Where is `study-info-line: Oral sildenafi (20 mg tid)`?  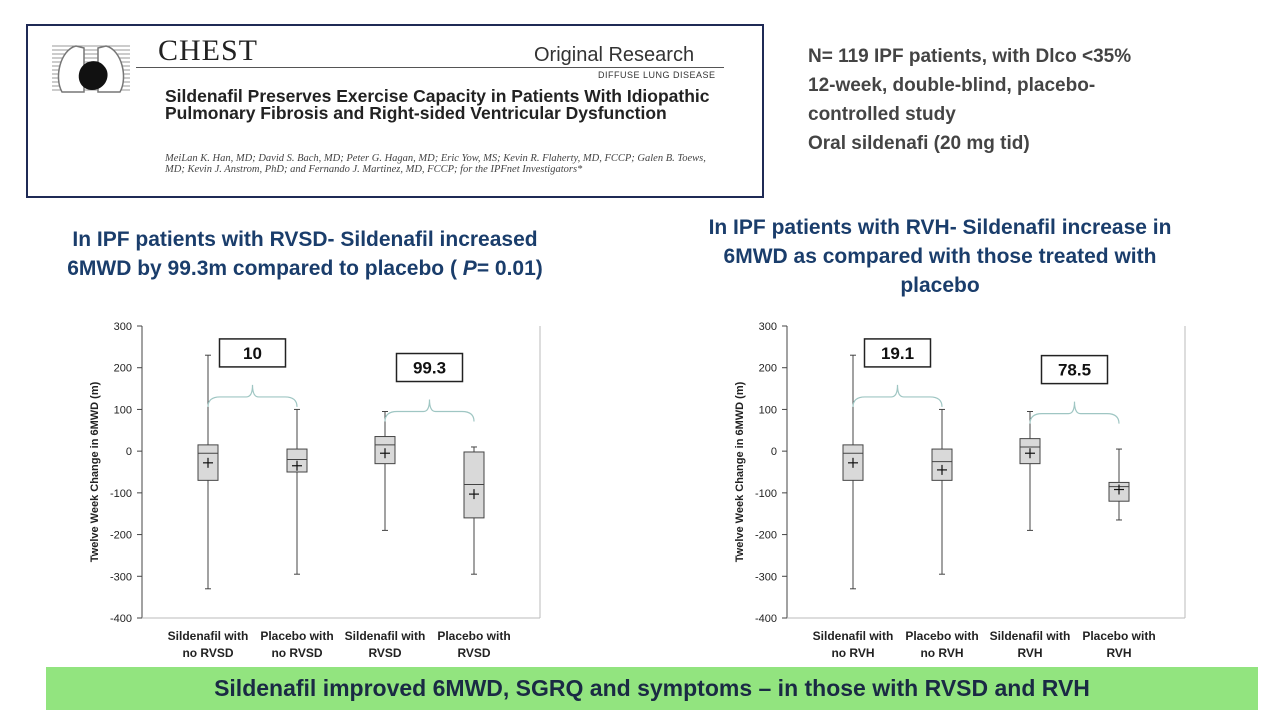 study-info-line: Oral sildenafi (20 mg tid) is located at coordinates (919, 143).